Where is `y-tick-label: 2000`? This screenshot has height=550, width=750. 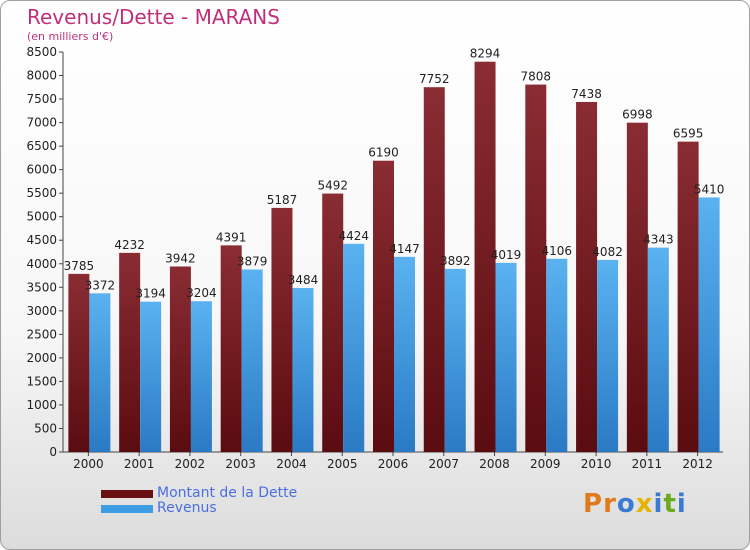 y-tick-label: 2000 is located at coordinates (41, 358).